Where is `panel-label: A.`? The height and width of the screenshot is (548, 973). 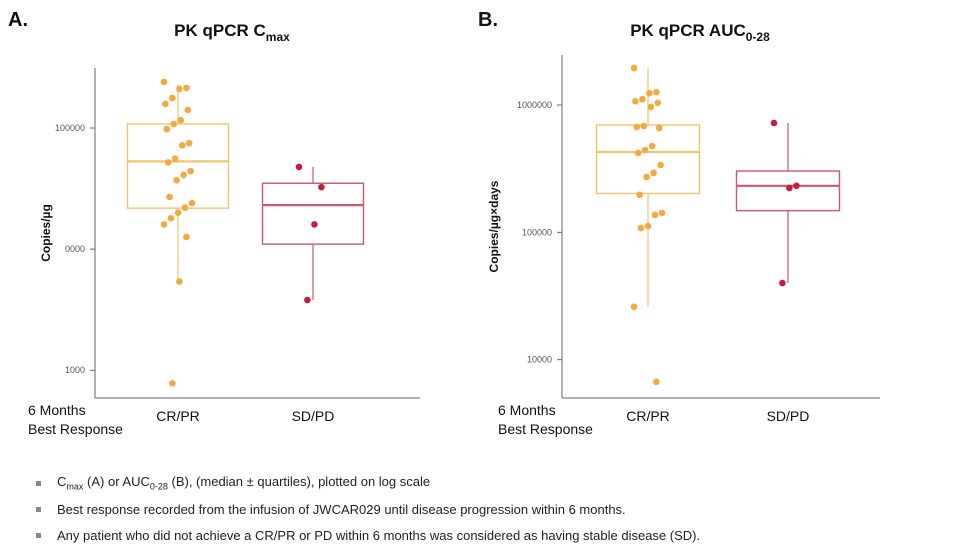
panel-label: A. is located at coordinates (18, 20).